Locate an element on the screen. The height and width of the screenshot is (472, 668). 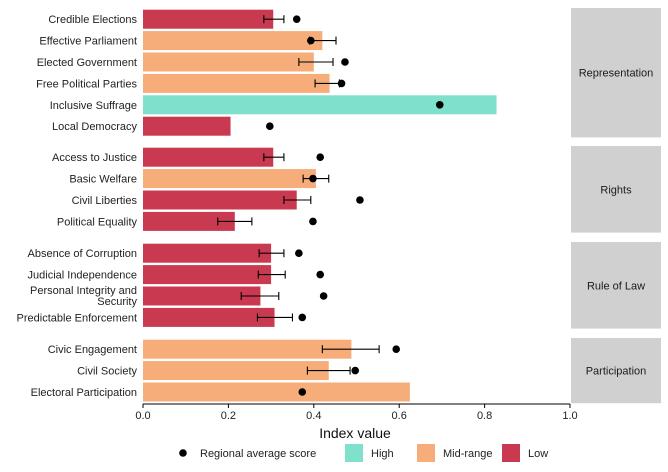
facet-strip-label: Participation is located at coordinates (616, 372).